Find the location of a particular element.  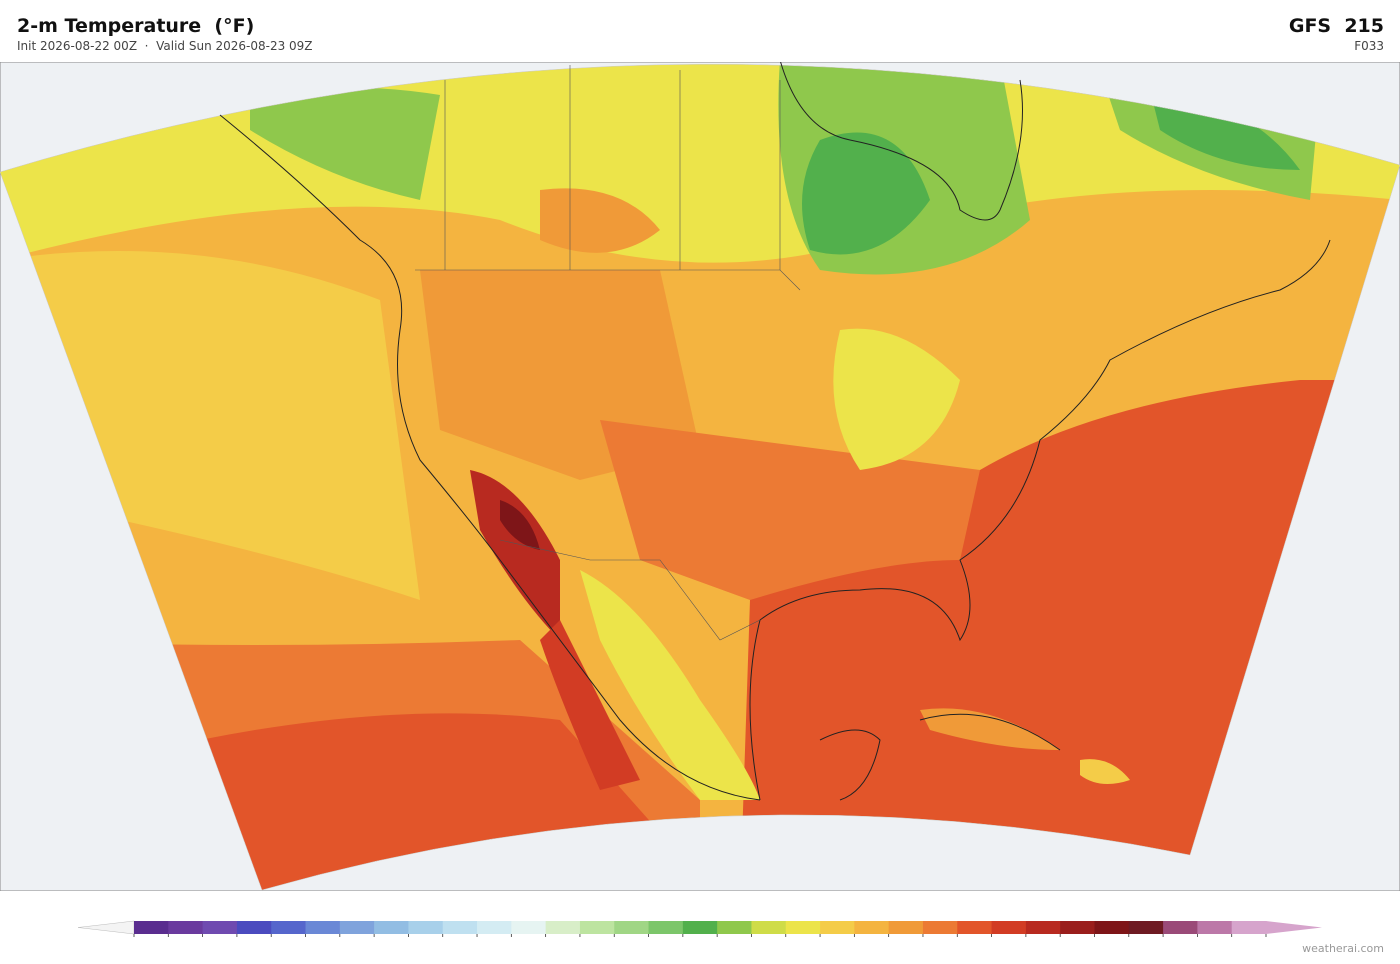

colorbar-tick-label: 75 is located at coordinates (923, 939).